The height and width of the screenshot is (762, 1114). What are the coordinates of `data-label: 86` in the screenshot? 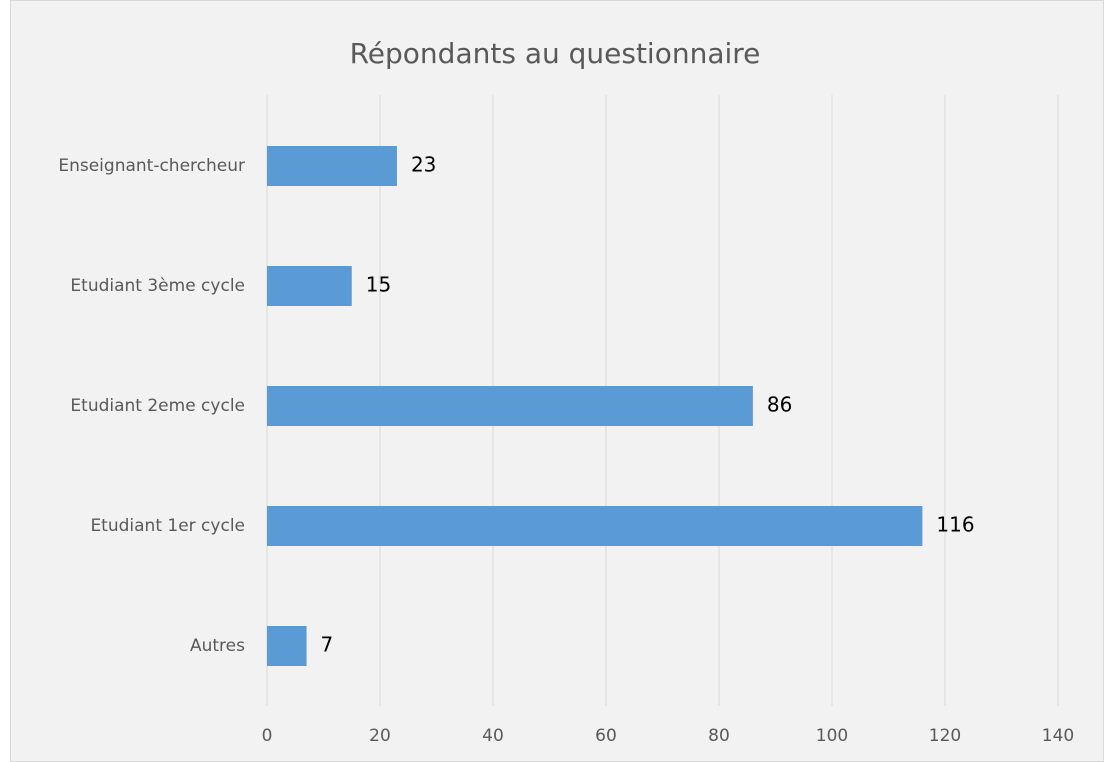 It's located at (779, 405).